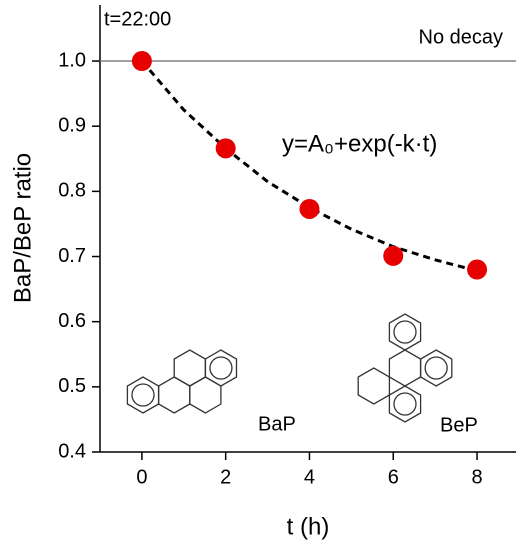 The width and height of the screenshot is (520, 548). Describe the element at coordinates (459, 425) in the screenshot. I see `annotation: BeP` at that location.